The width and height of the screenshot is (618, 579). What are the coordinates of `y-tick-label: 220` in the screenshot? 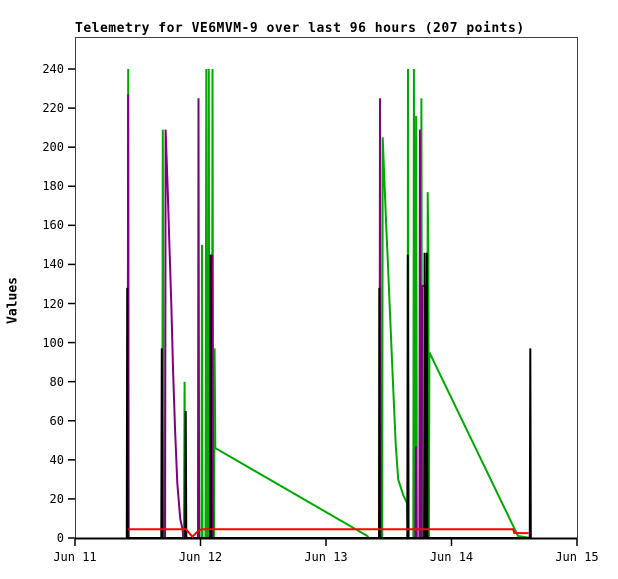 It's located at (53, 108).